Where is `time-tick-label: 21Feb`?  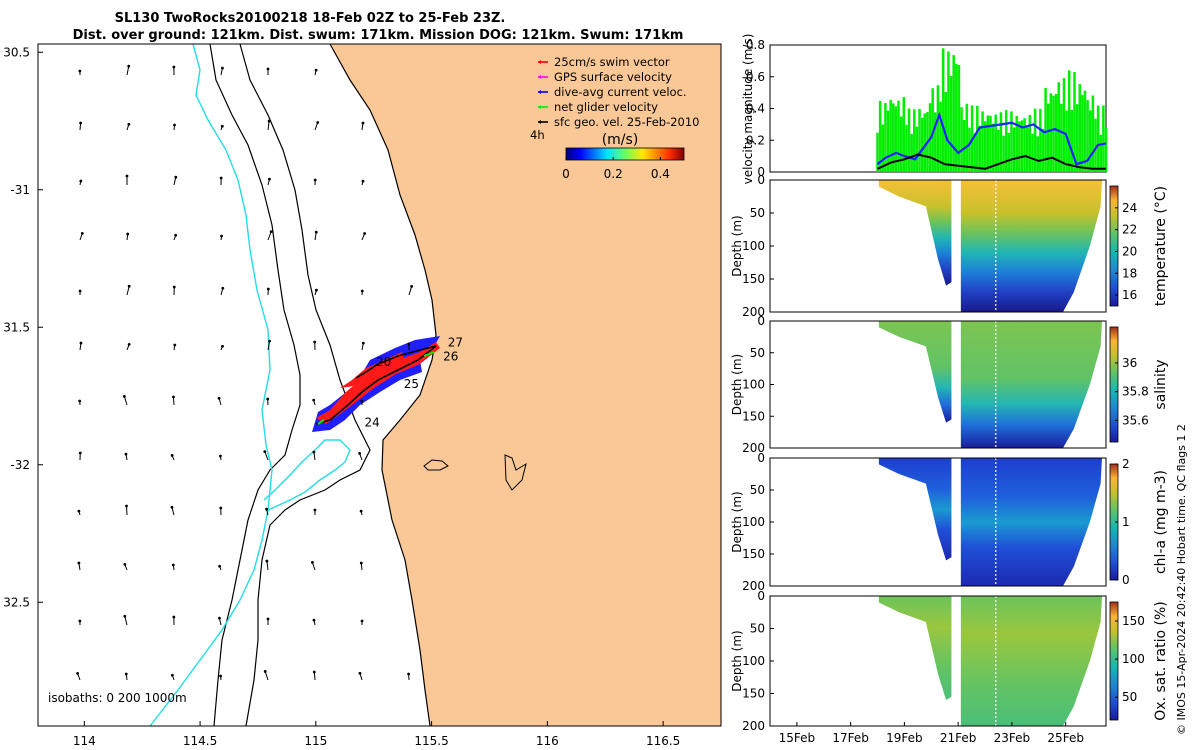
time-tick-label: 21Feb is located at coordinates (958, 738).